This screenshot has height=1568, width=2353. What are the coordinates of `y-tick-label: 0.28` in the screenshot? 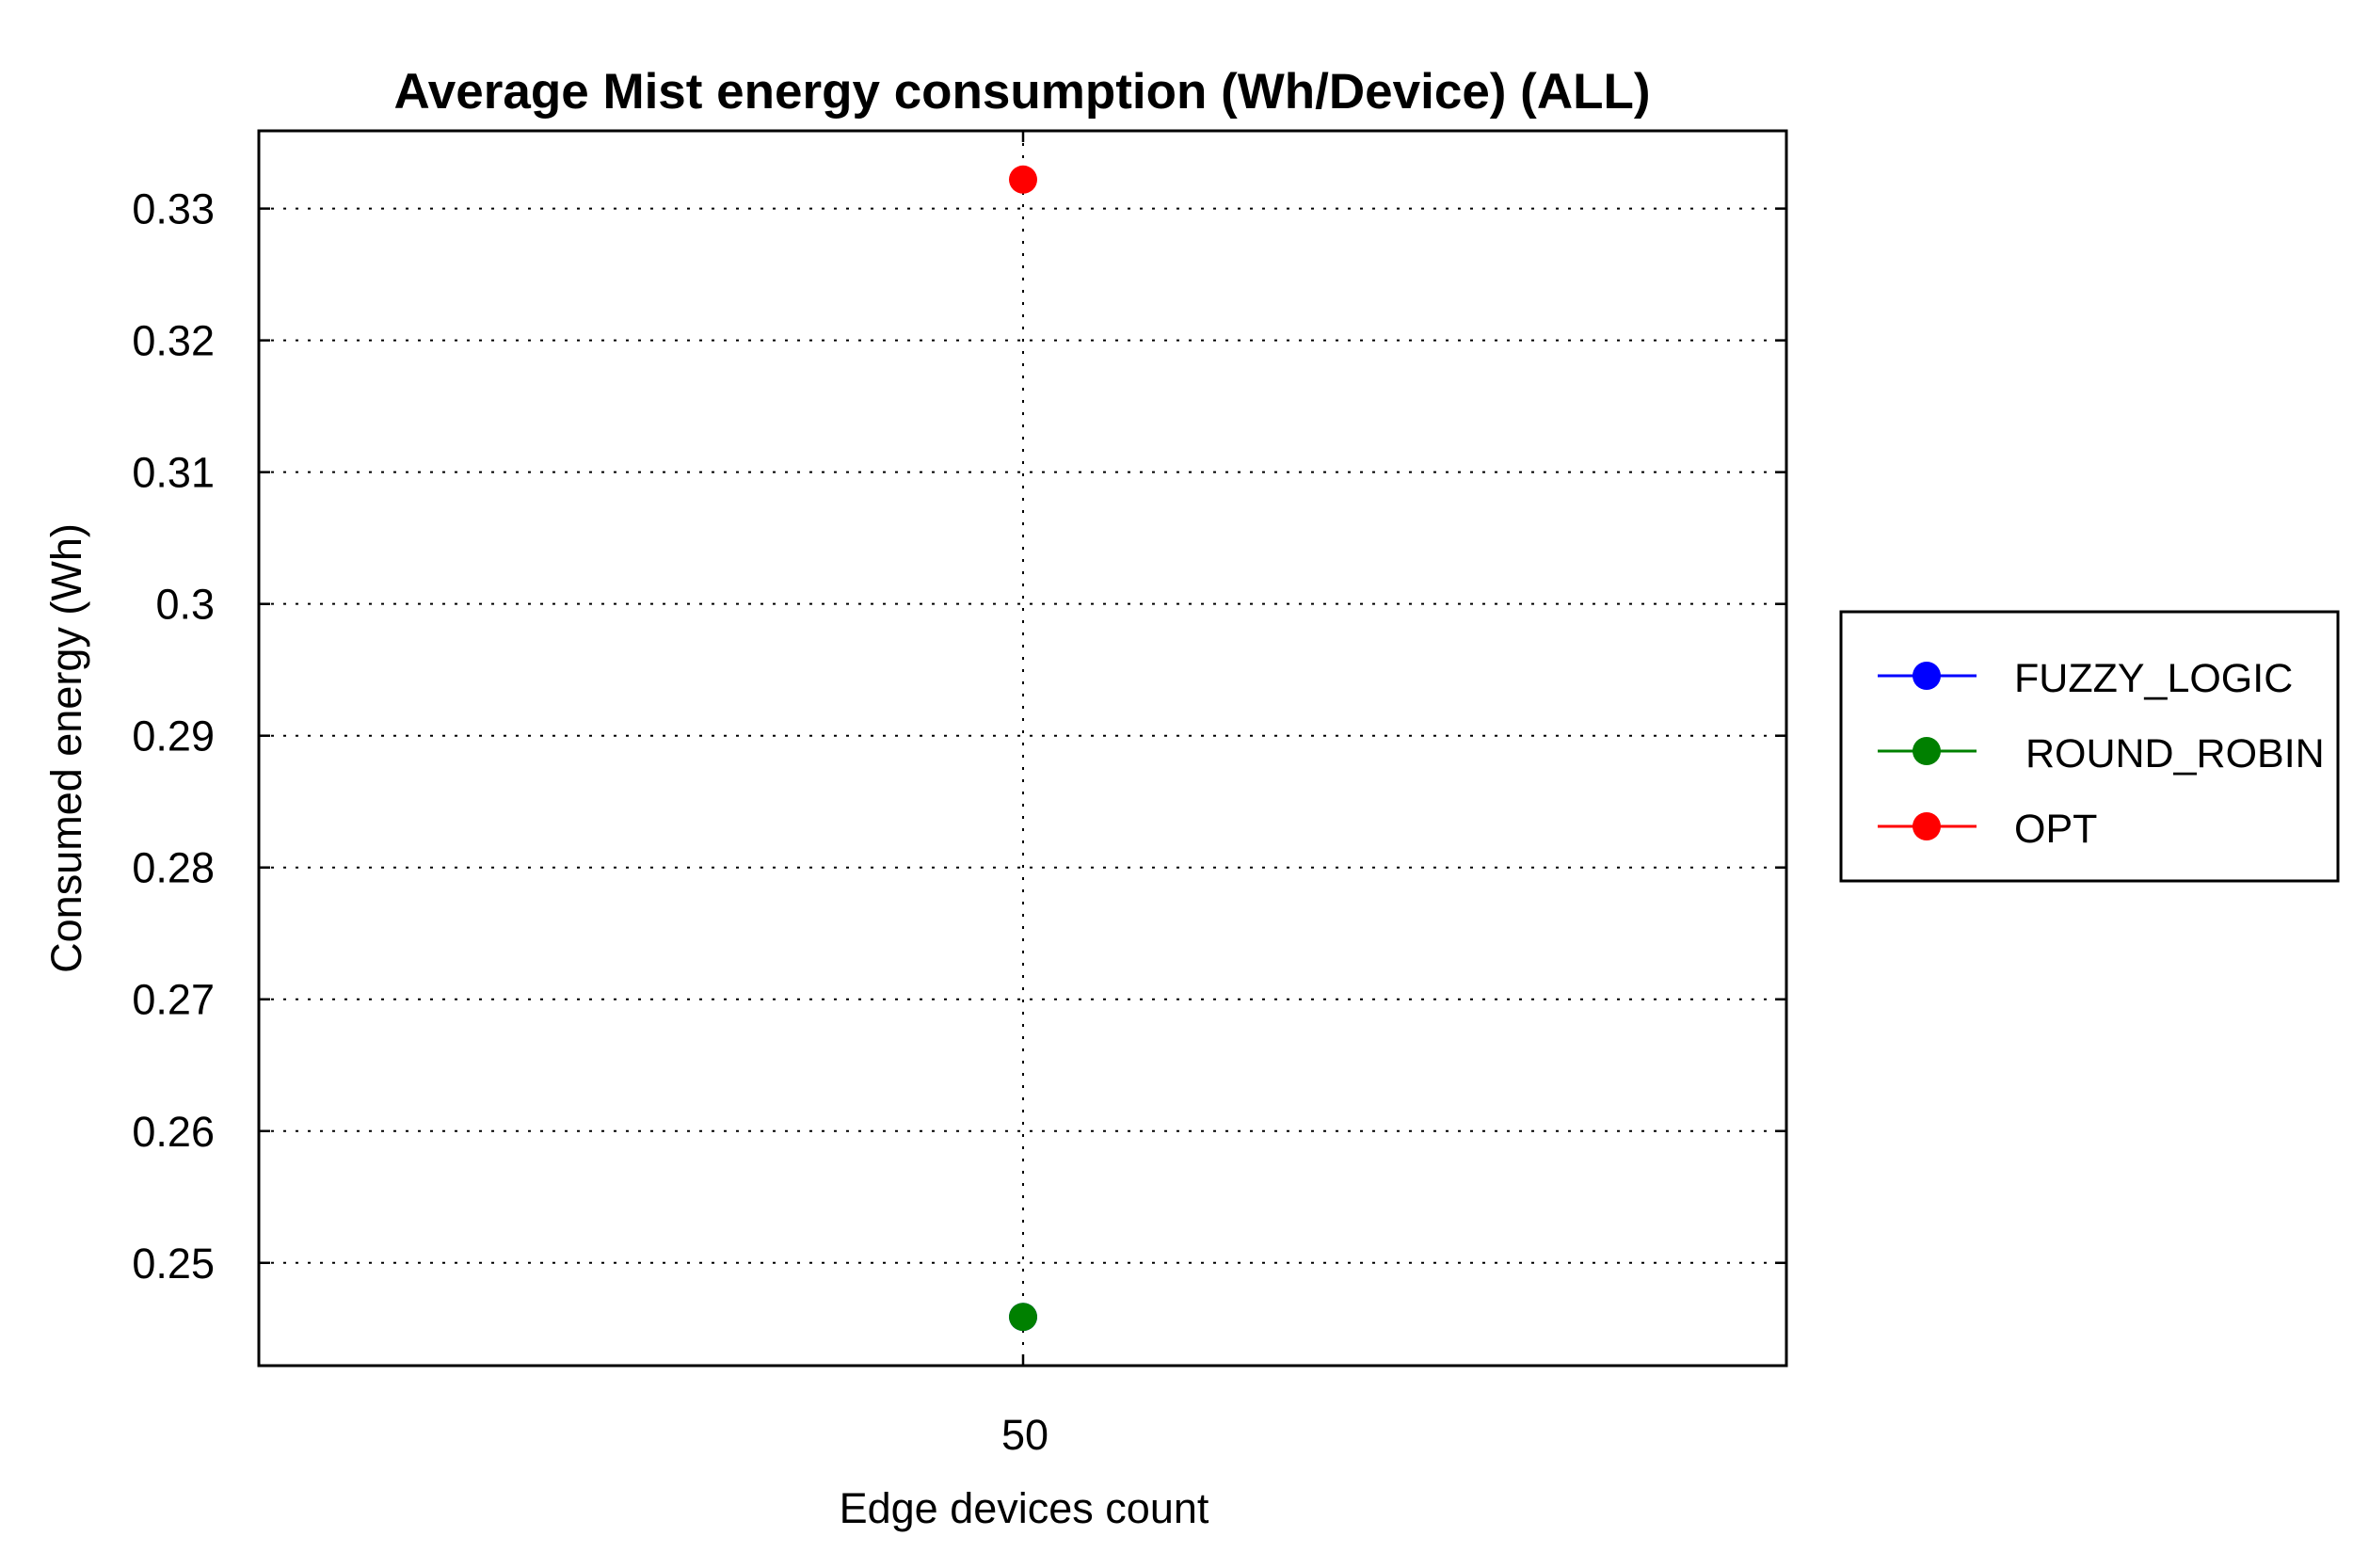 It's located at (174, 868).